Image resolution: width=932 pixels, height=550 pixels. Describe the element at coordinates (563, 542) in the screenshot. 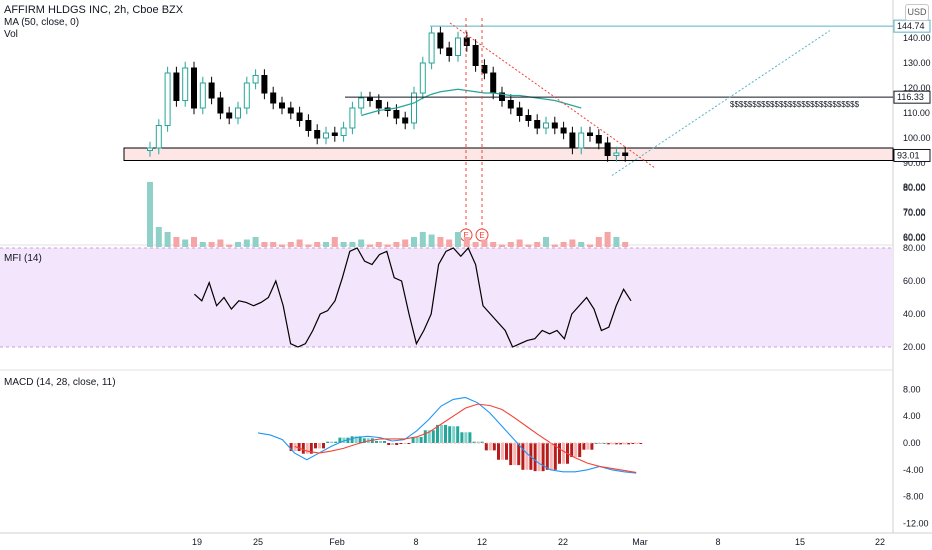

I see `time-tick-label: 22` at that location.